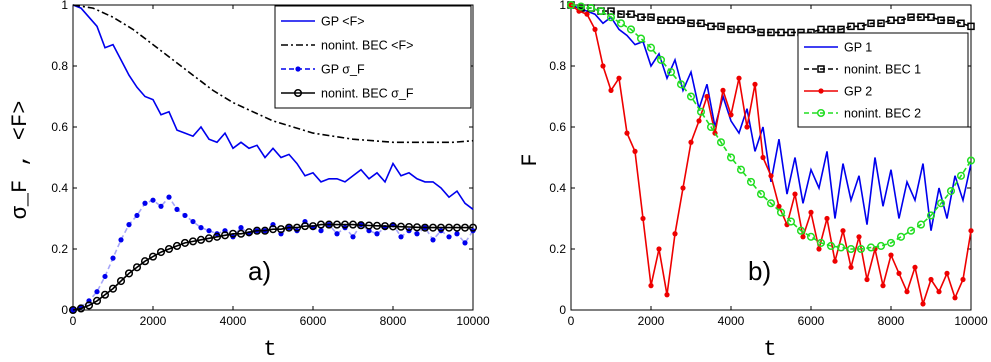 Image resolution: width=991 pixels, height=362 pixels. Describe the element at coordinates (858, 92) in the screenshot. I see `legend-label: GP 2` at that location.